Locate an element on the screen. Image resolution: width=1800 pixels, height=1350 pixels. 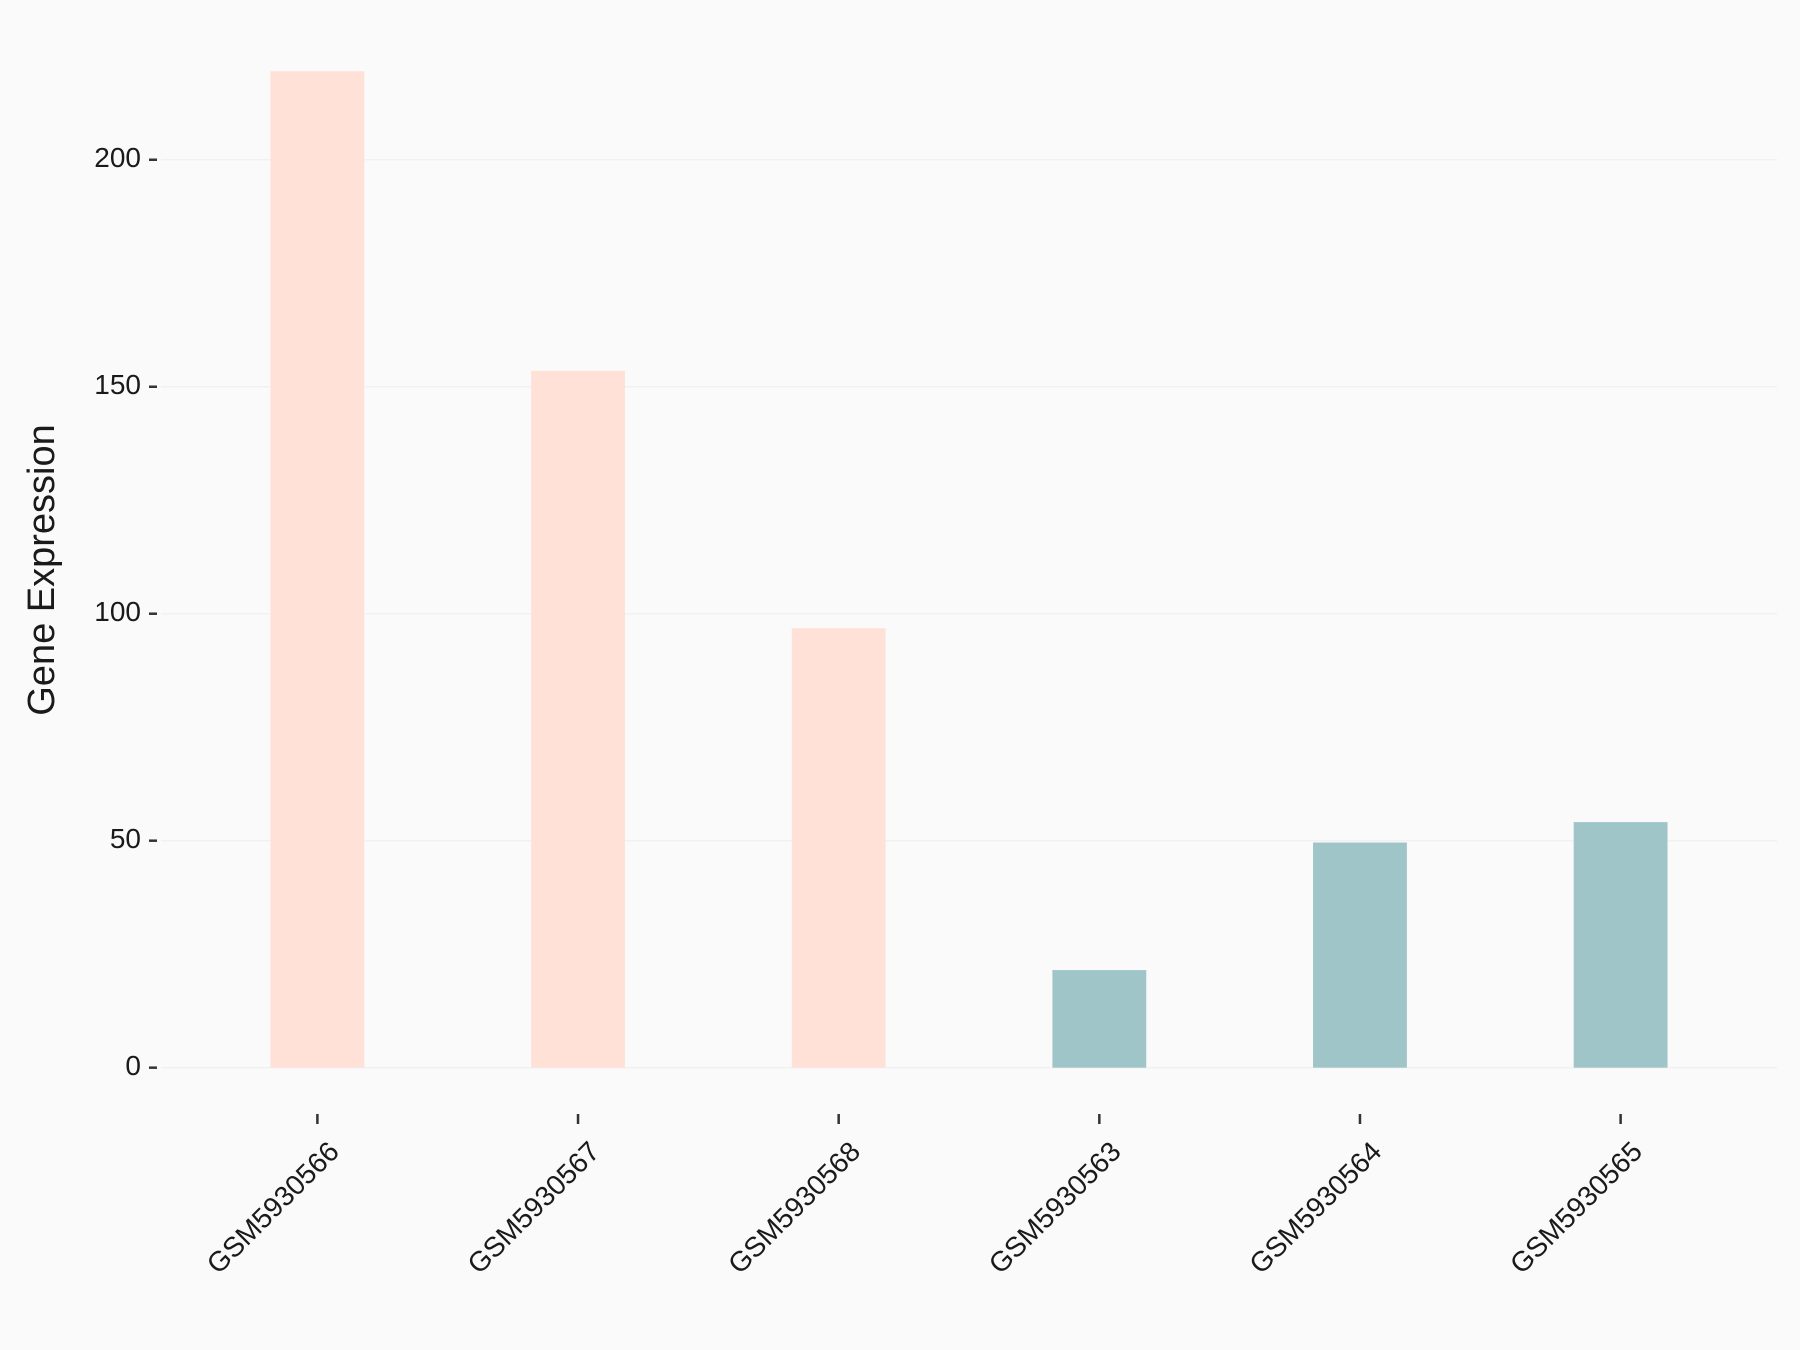
y-tick-label: 100 is located at coordinates (117, 611).